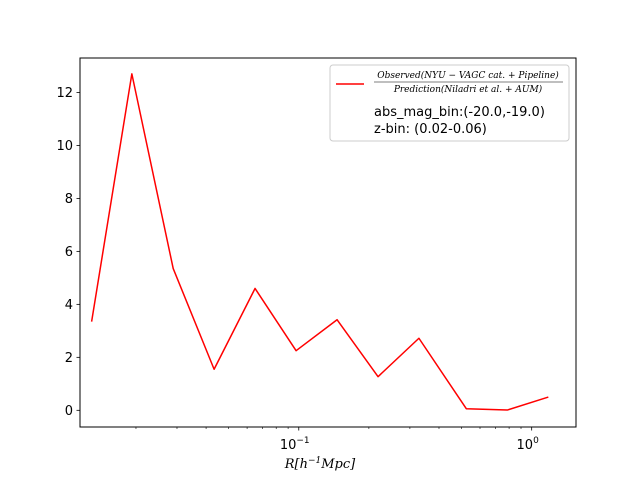 The image size is (640, 480). I want to click on legend-label-denominator: Prediction(Niladri et al. + AUM), so click(468, 89).